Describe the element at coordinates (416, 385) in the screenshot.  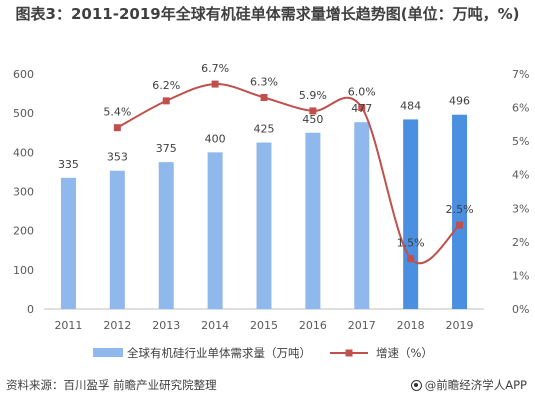
I see `brand-logo-icon` at that location.